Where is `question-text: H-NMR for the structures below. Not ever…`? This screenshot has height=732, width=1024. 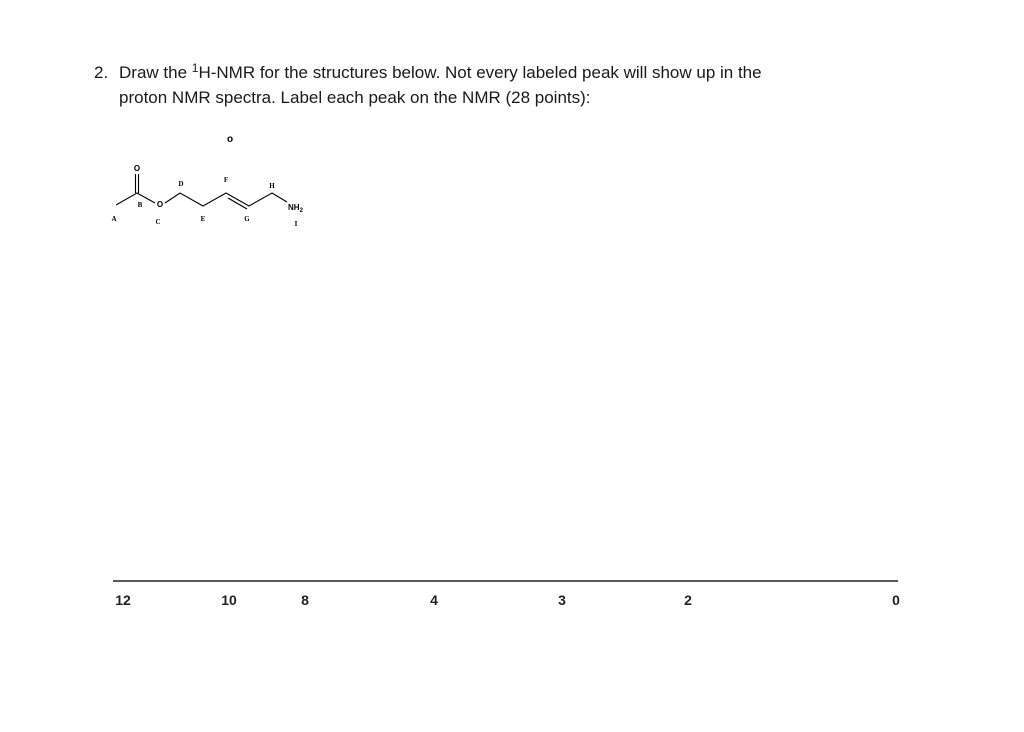
question-text: H-NMR for the structures below. Not ever… is located at coordinates (479, 72).